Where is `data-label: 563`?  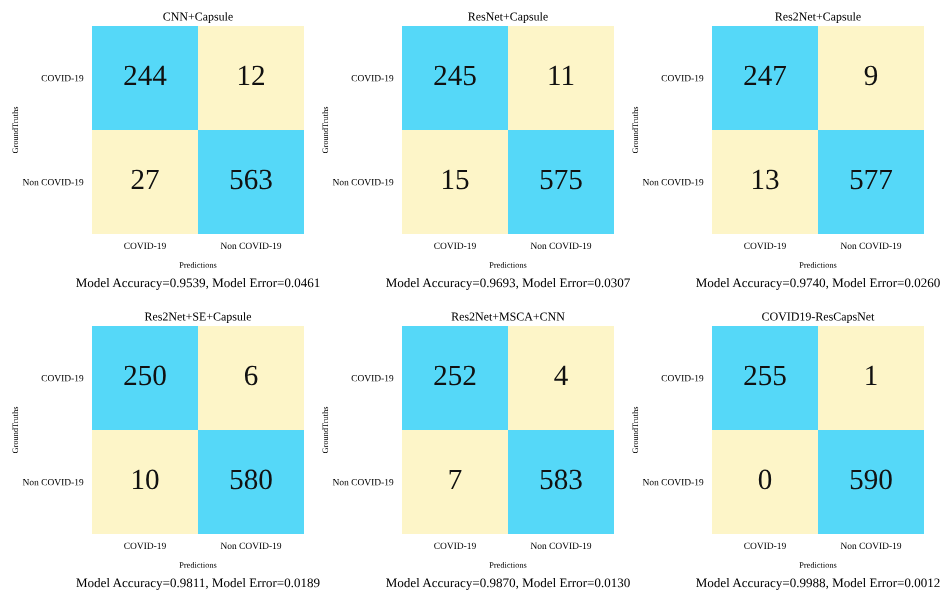
data-label: 563 is located at coordinates (251, 179).